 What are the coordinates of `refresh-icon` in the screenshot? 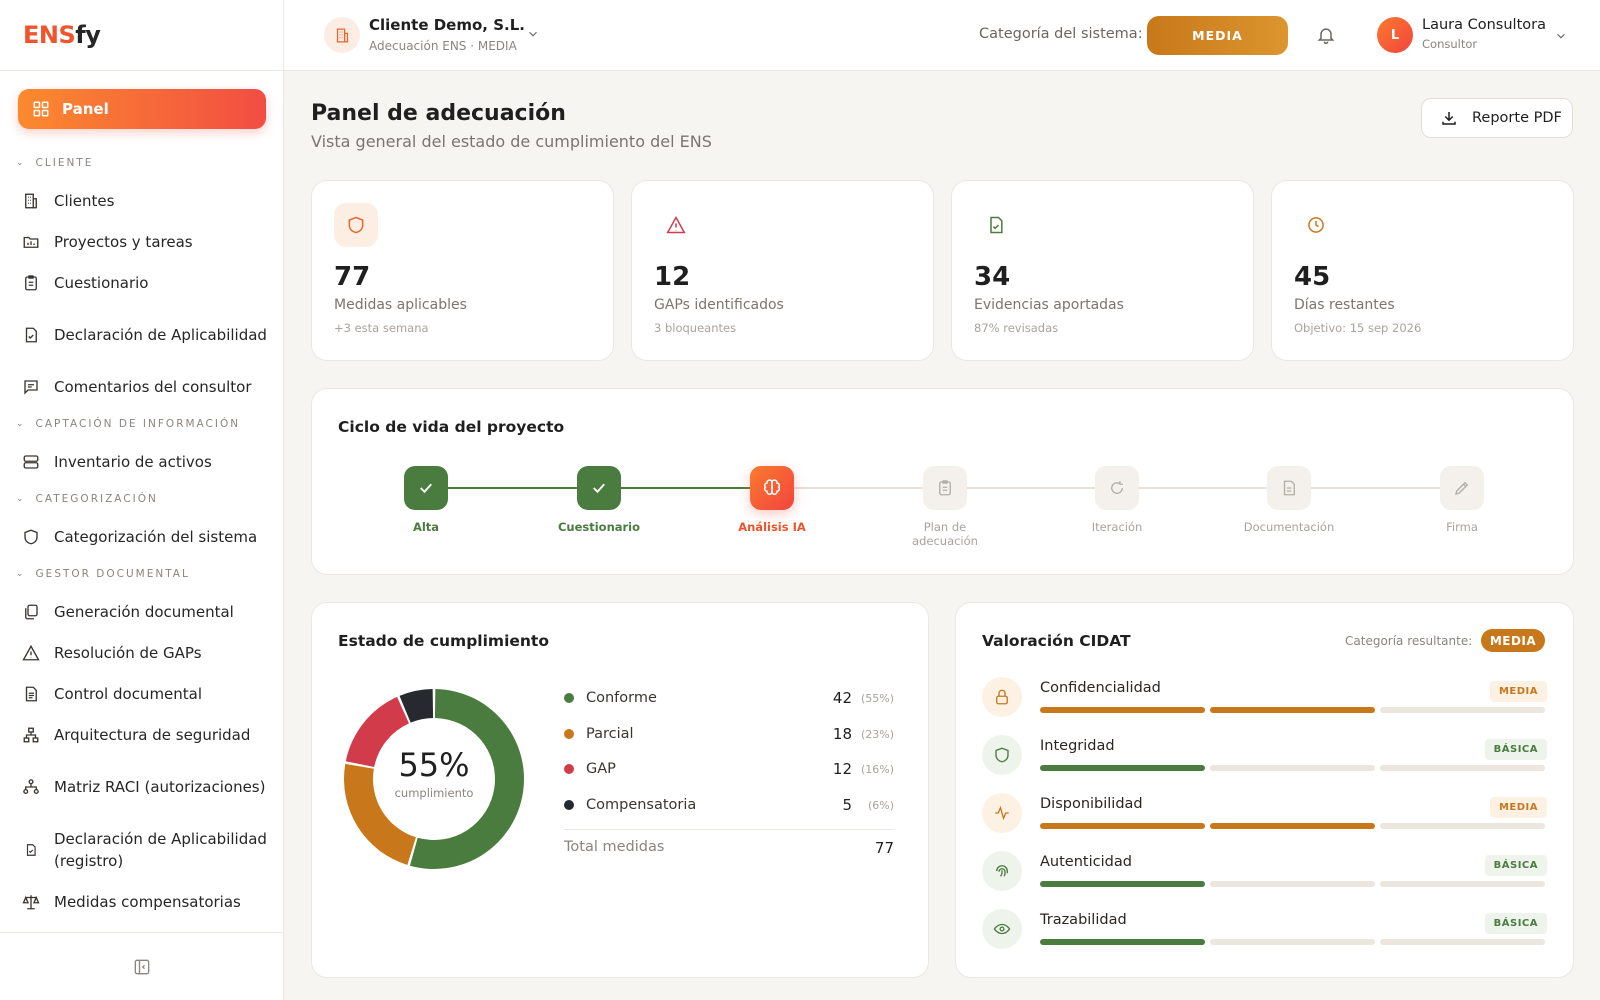 It's located at (1117, 487).